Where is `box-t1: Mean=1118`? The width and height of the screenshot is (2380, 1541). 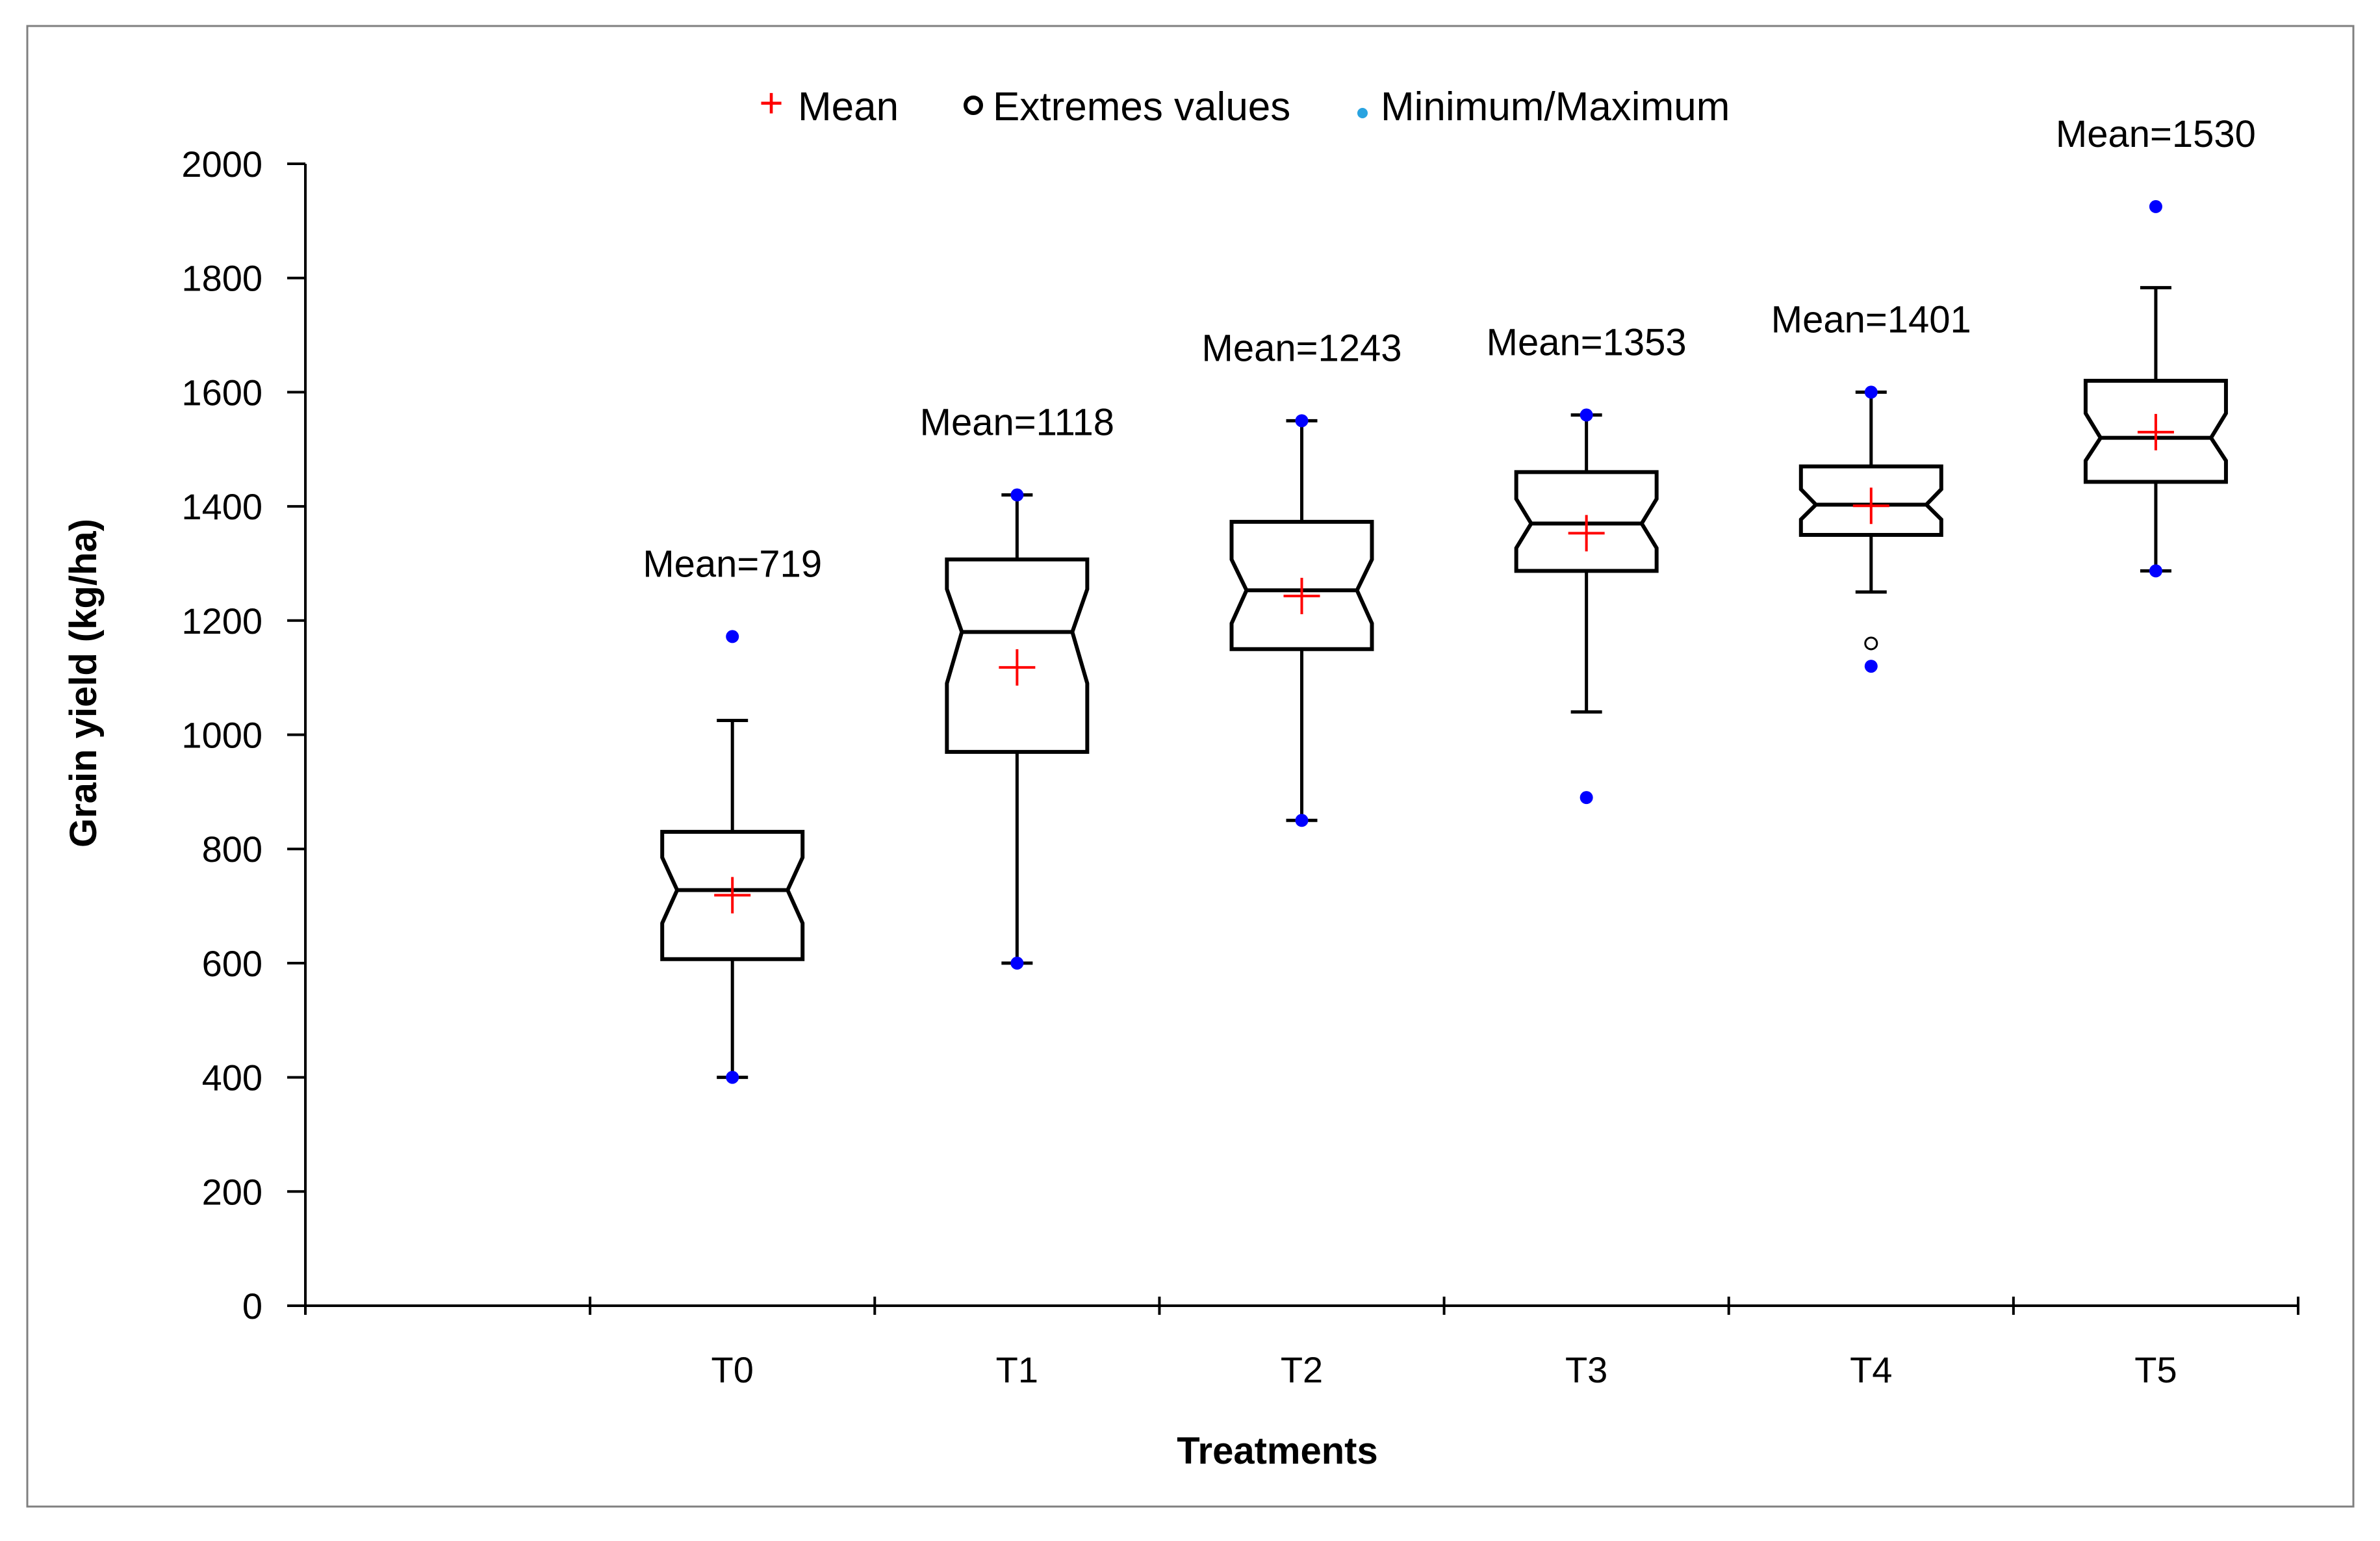
box-t1: Mean=1118 is located at coordinates (1017, 686).